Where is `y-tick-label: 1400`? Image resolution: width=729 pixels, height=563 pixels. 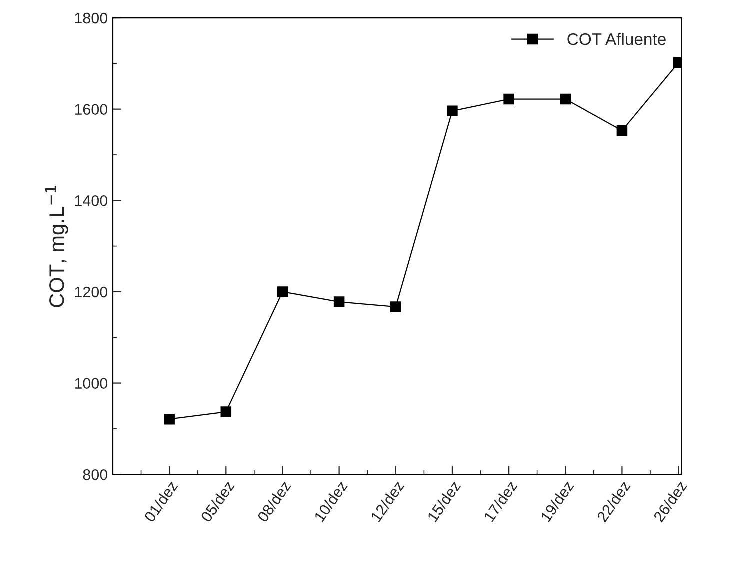 y-tick-label: 1400 is located at coordinates (91, 201).